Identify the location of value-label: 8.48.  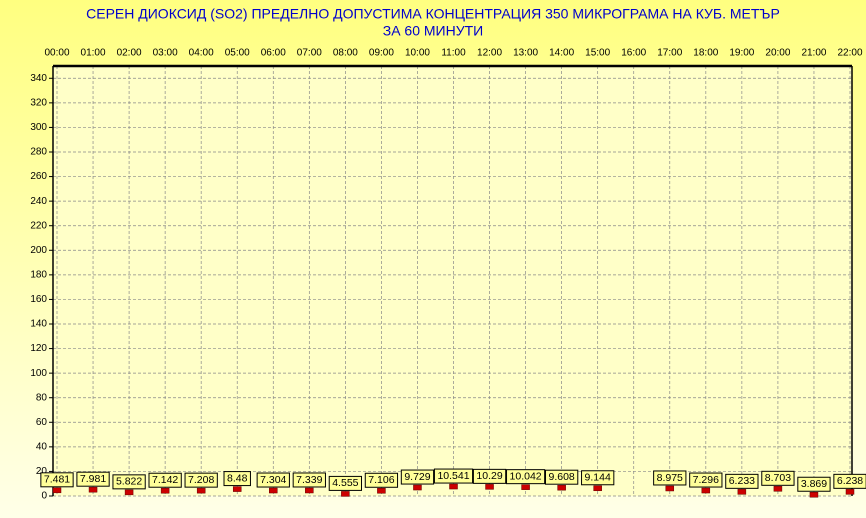
(237, 478).